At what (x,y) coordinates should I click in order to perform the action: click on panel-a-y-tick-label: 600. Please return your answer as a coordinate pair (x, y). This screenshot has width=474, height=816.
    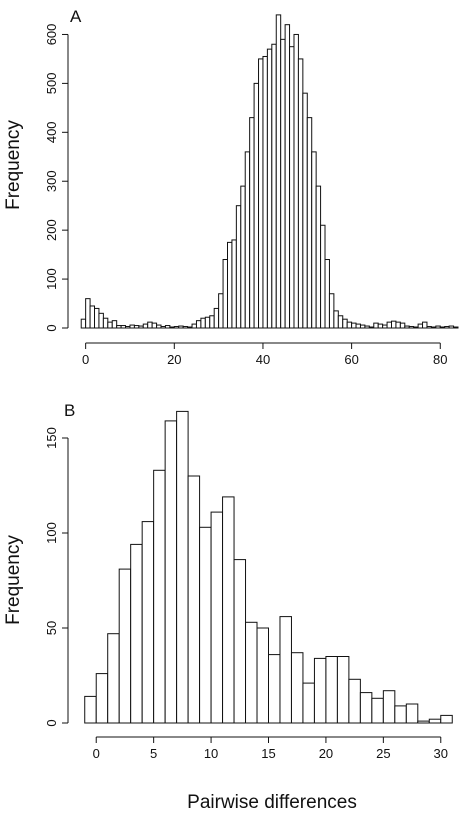
    Looking at the image, I should click on (51, 35).